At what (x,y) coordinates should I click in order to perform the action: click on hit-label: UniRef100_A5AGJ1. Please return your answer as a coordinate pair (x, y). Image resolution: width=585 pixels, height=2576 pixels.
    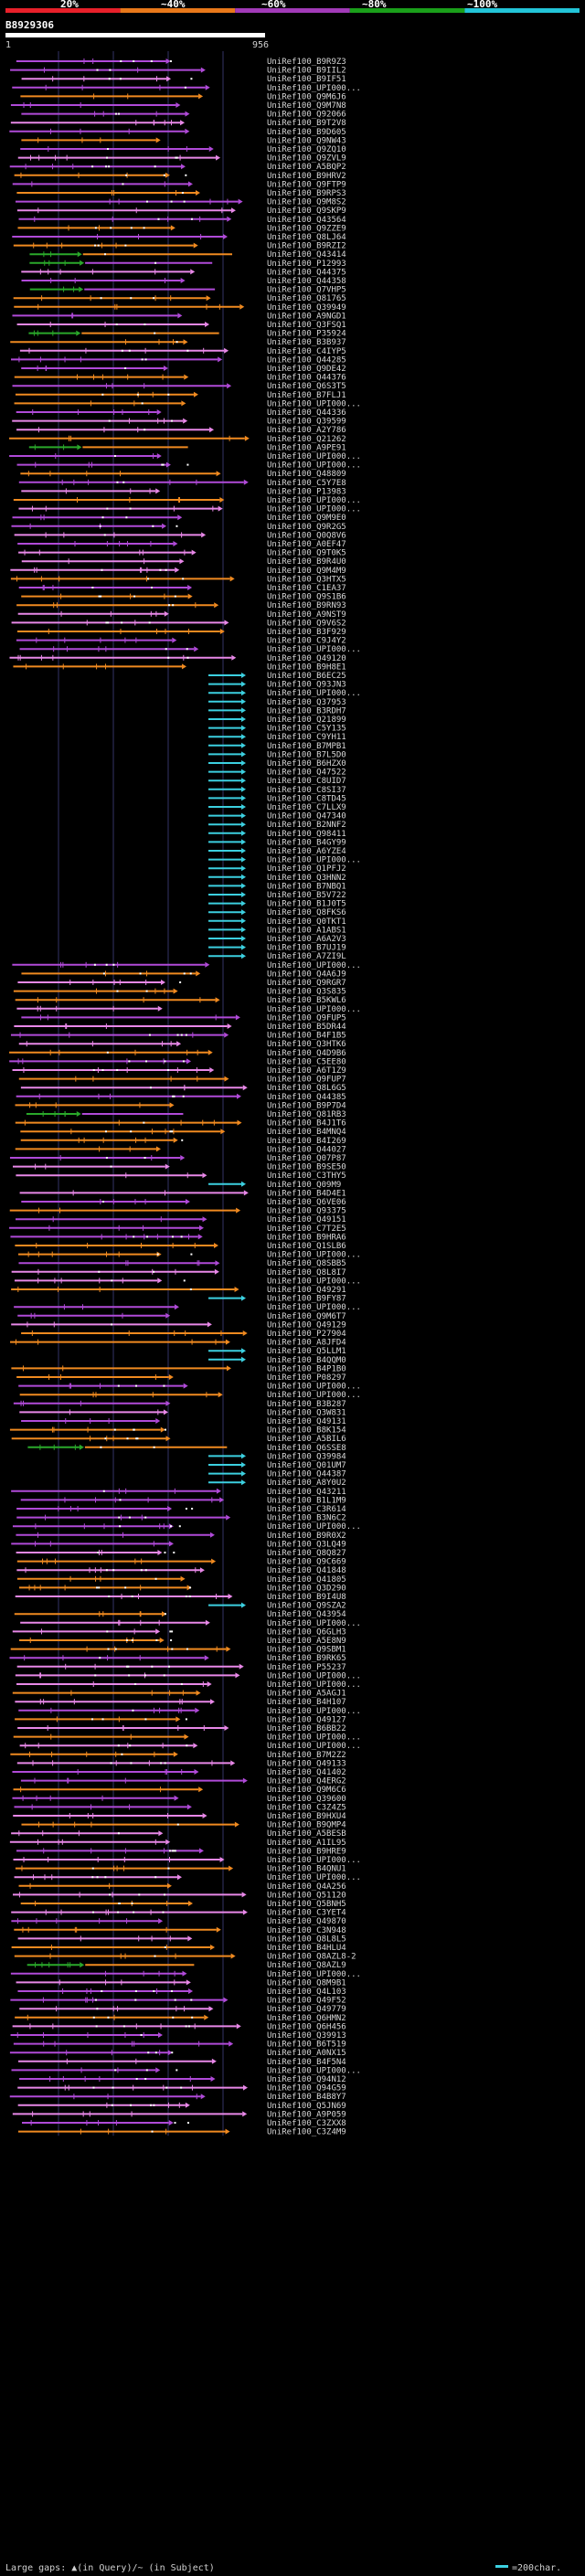
    Looking at the image, I should click on (307, 1694).